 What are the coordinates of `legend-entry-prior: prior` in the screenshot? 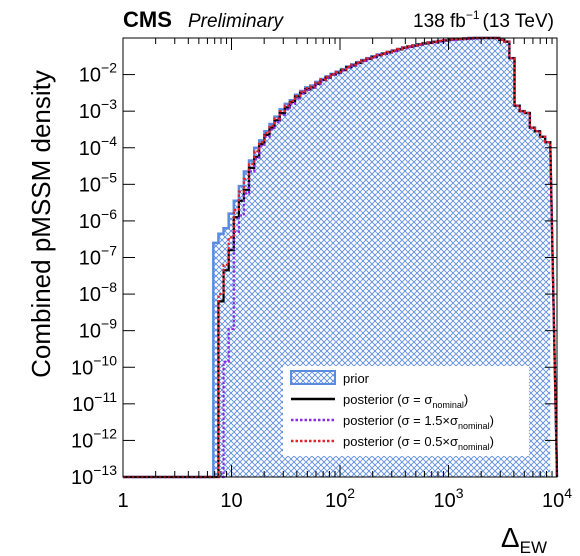 It's located at (330, 378).